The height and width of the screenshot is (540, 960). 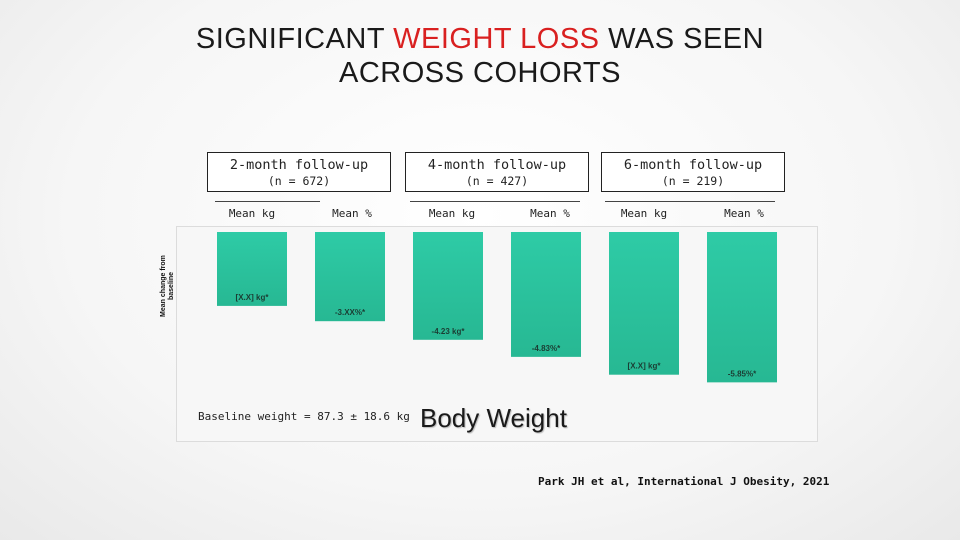 I want to click on followup-label: 6-month follow-up, so click(x=693, y=165).